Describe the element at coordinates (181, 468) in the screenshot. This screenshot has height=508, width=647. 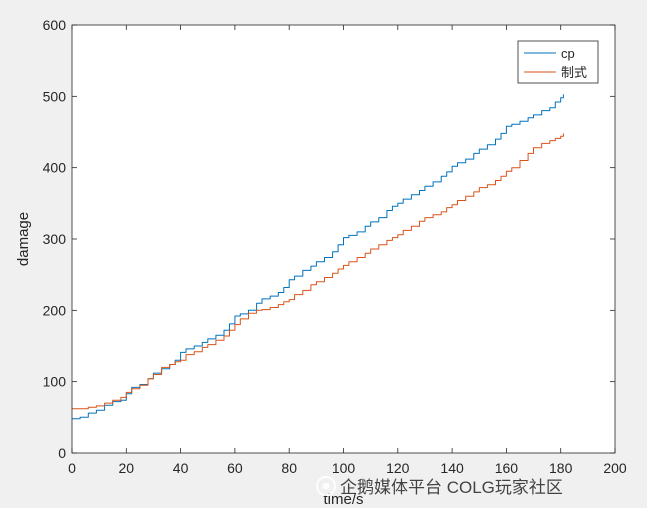
I see `x-tick-label: 40` at that location.